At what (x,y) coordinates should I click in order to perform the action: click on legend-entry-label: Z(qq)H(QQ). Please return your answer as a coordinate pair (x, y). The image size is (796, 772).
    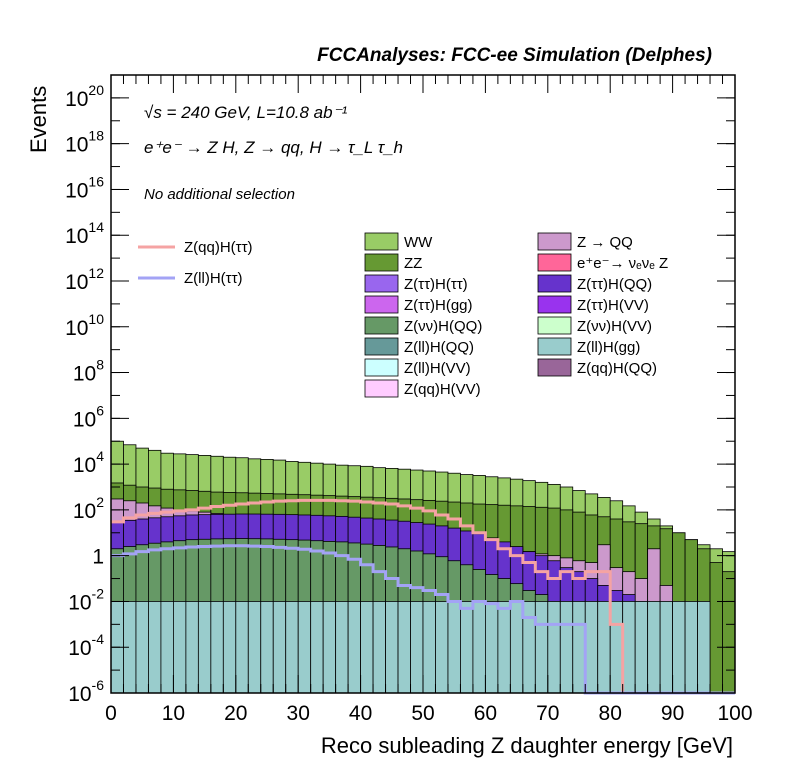
    Looking at the image, I should click on (617, 368).